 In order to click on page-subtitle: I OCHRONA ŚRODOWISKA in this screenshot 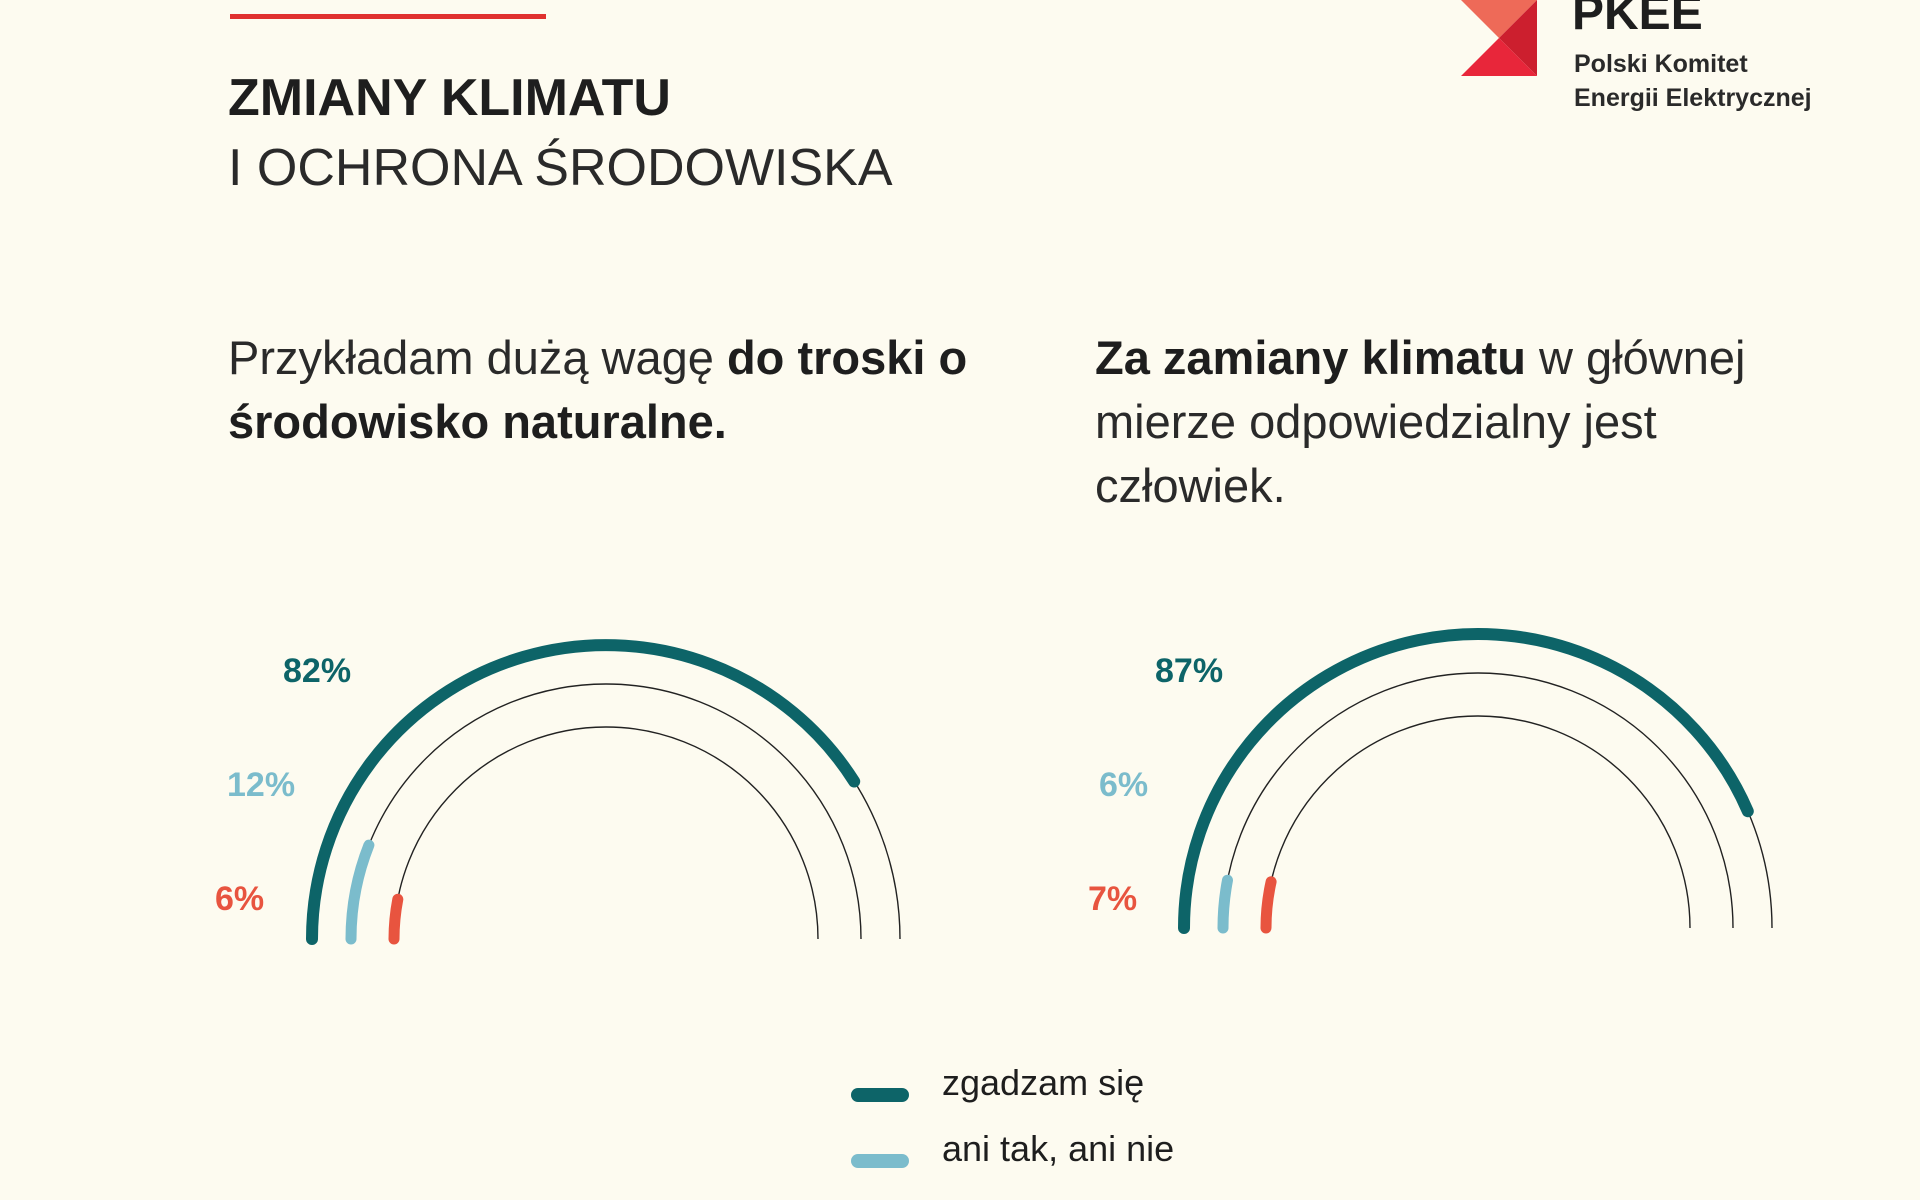, I will do `click(560, 168)`.